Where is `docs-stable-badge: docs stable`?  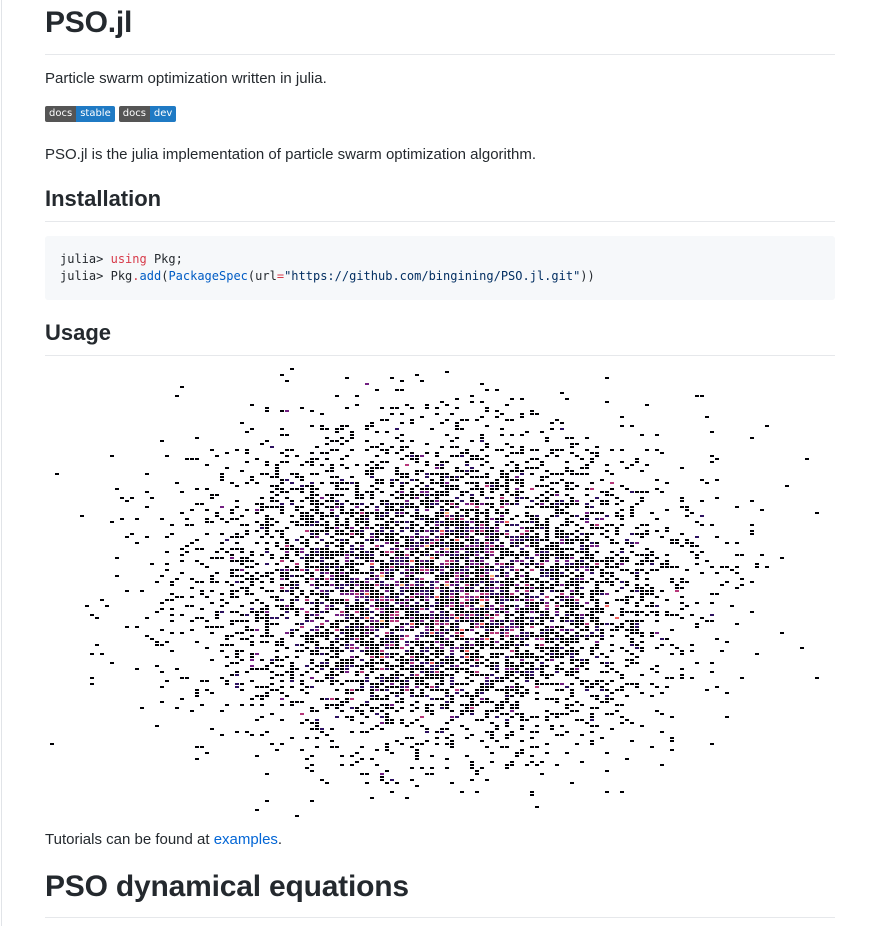 docs-stable-badge: docs stable is located at coordinates (80, 114).